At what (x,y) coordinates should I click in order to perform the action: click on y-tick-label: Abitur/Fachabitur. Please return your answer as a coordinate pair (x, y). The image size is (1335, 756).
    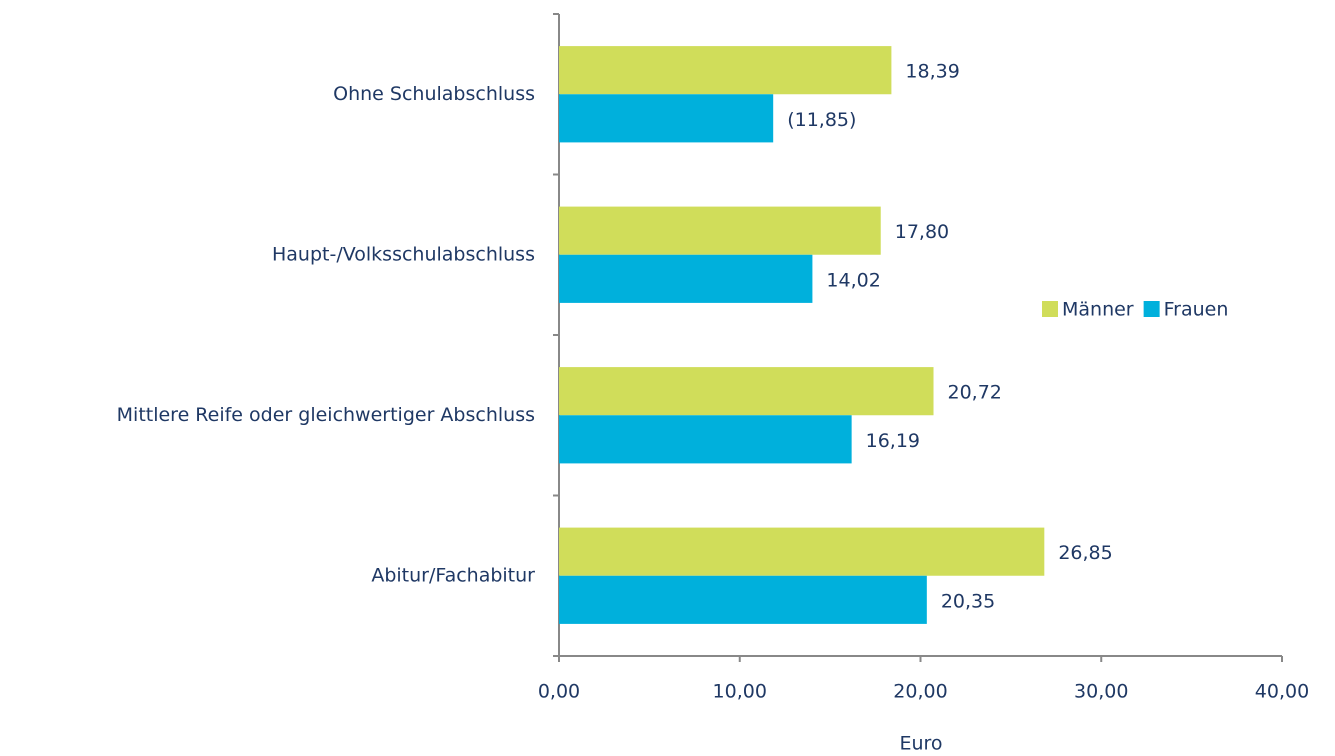
    Looking at the image, I should click on (453, 575).